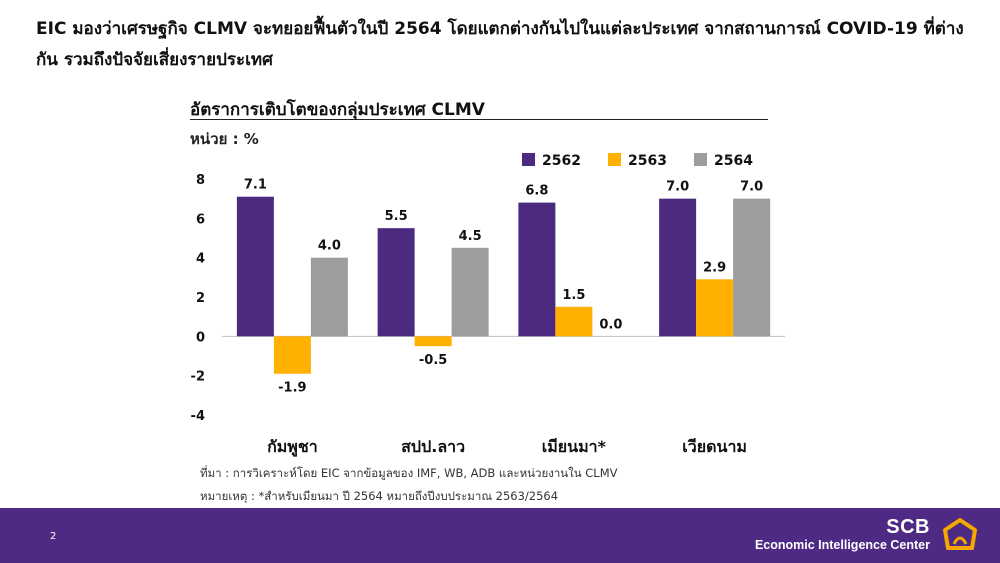 Image resolution: width=1000 pixels, height=563 pixels. I want to click on legend-label: 2564, so click(733, 161).